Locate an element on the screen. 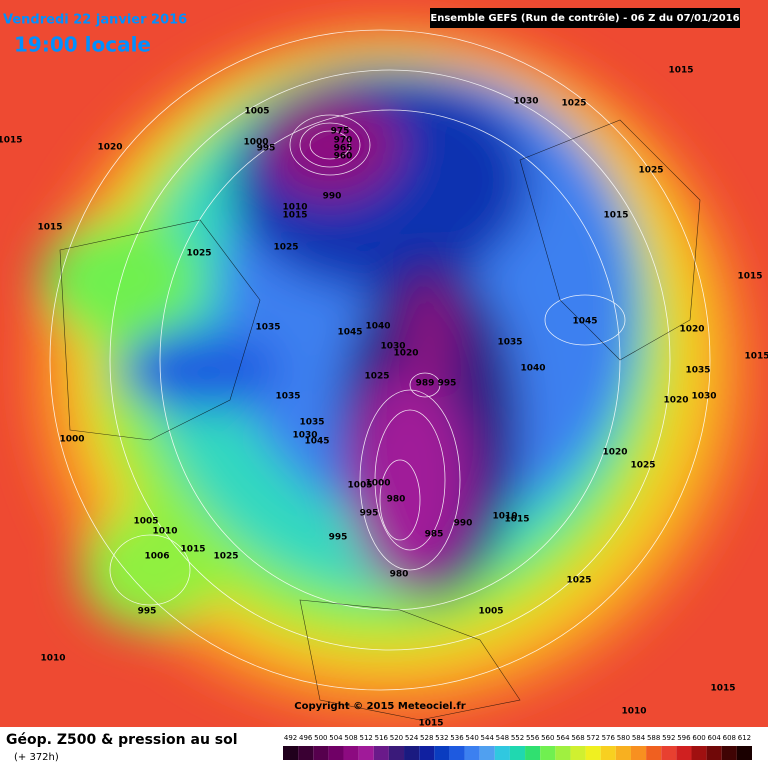 The height and width of the screenshot is (772, 768). legend-tick-label: 576 is located at coordinates (609, 738).